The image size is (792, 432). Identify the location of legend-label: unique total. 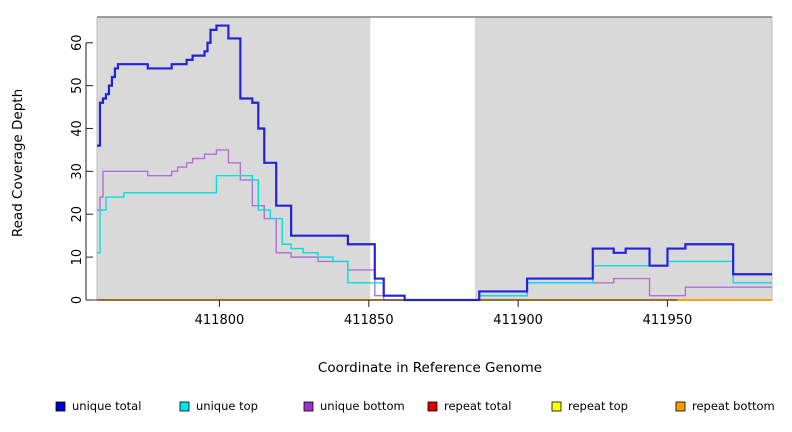
(106, 406).